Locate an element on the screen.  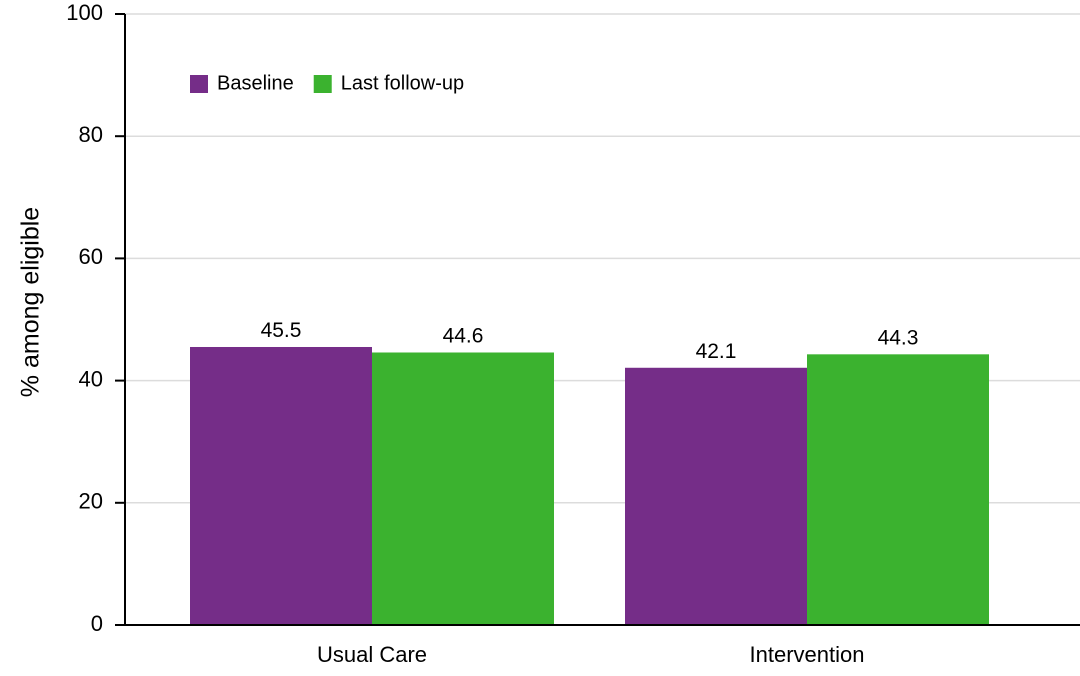
y-axis-label: % among eligible is located at coordinates (31, 302).